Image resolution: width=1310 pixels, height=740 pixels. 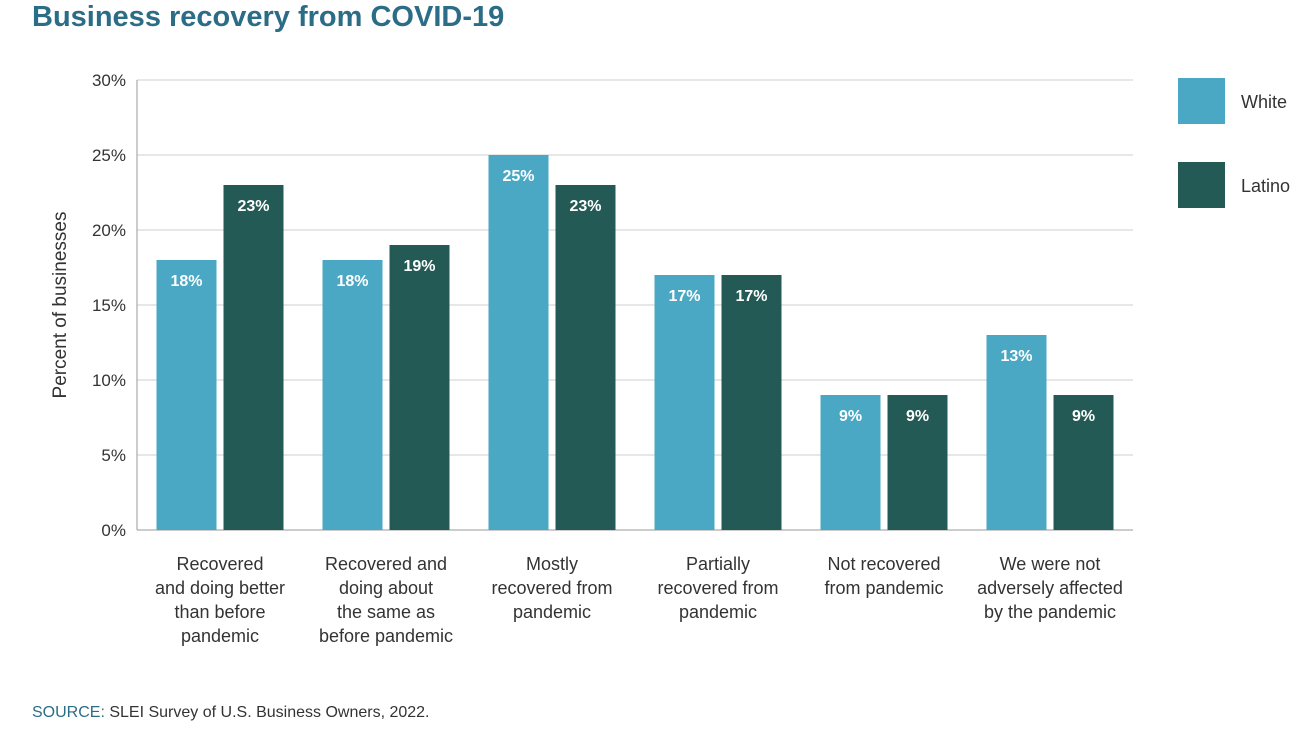 I want to click on y-axis-ticks: 0% 5% 10% 15% 20% 25% 30%, so click(x=109, y=305).